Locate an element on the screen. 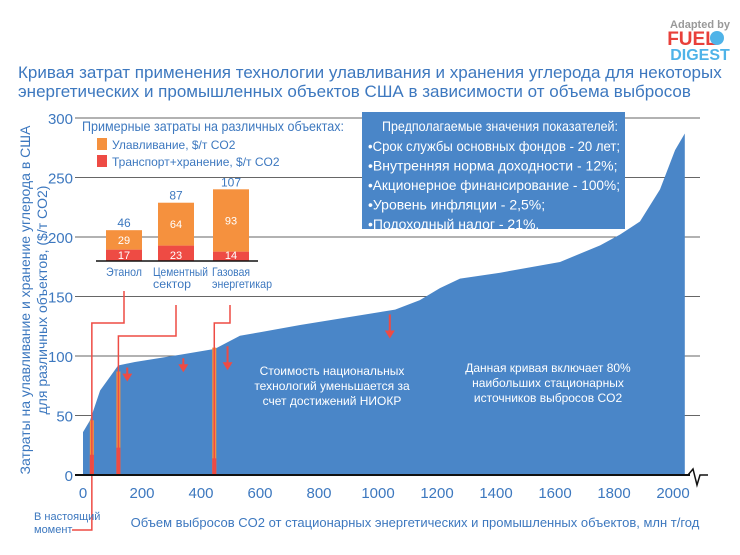  assumptions-box is located at coordinates (493, 170).